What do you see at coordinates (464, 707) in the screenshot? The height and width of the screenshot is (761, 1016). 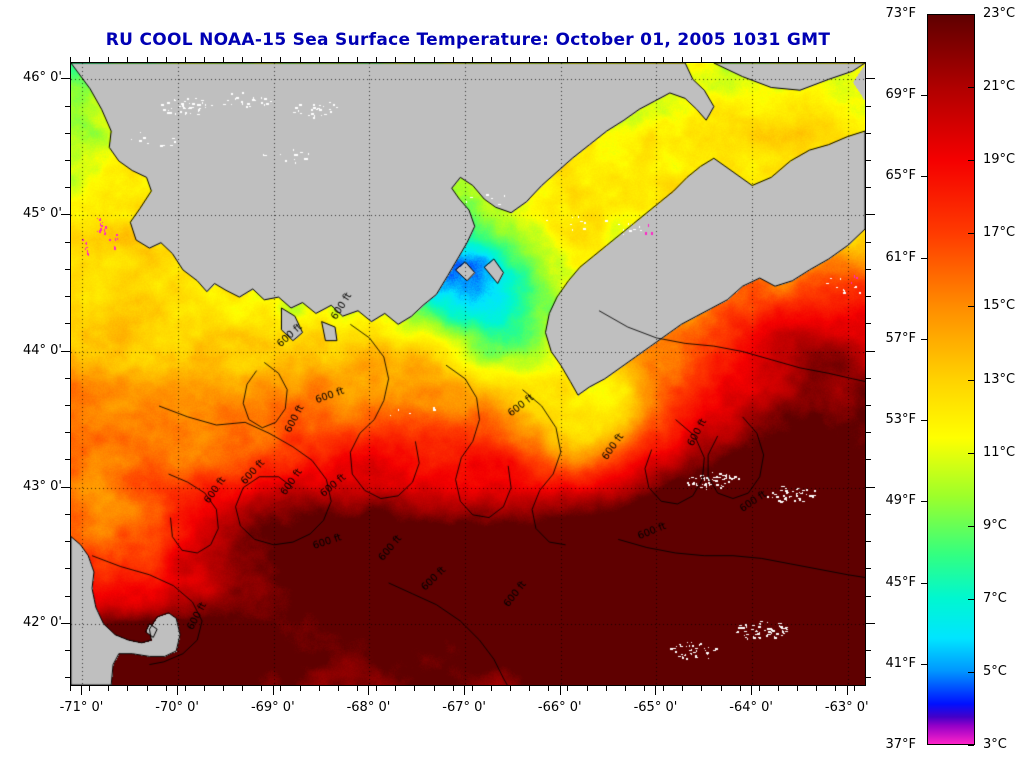 I see `lon-label-4: -67° 0'` at bounding box center [464, 707].